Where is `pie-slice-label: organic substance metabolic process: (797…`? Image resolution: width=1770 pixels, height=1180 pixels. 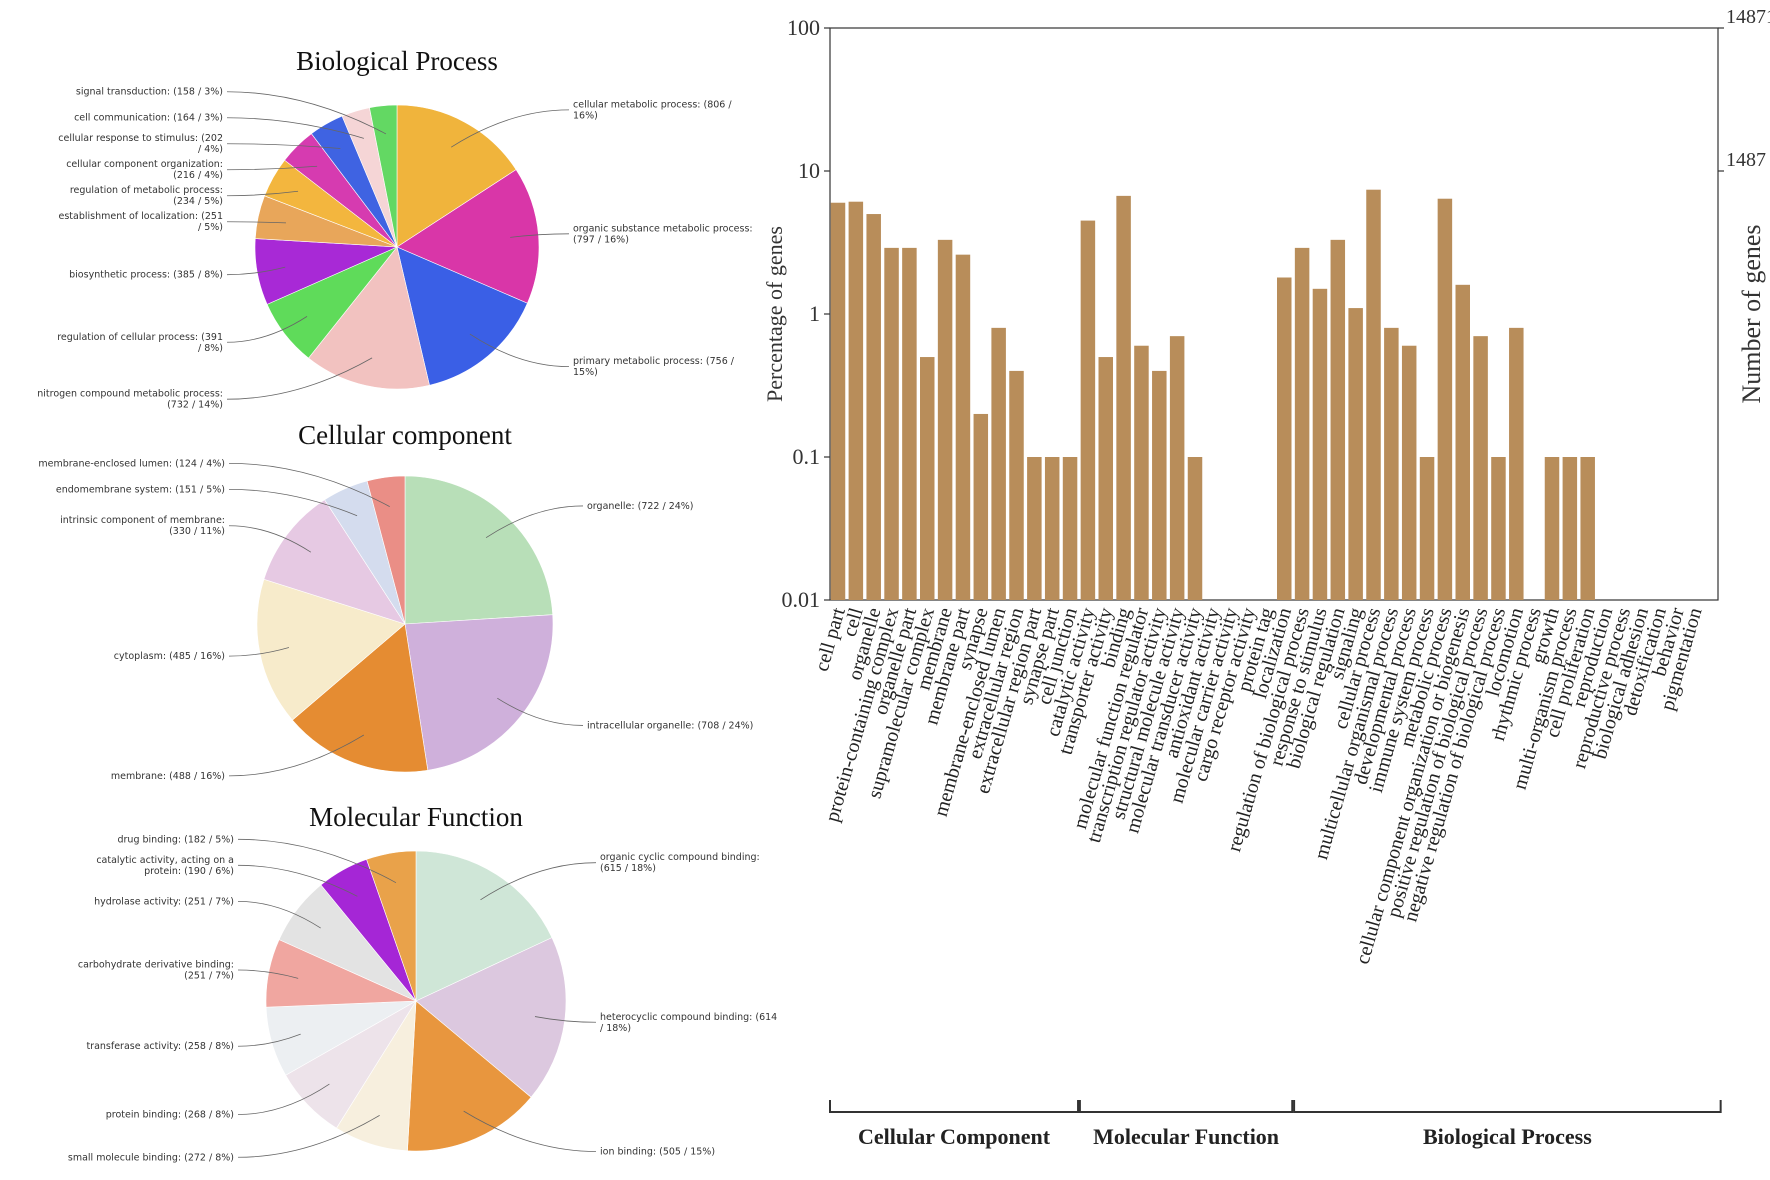
pie-slice-label: organic substance metabolic process: (797… is located at coordinates (663, 234).